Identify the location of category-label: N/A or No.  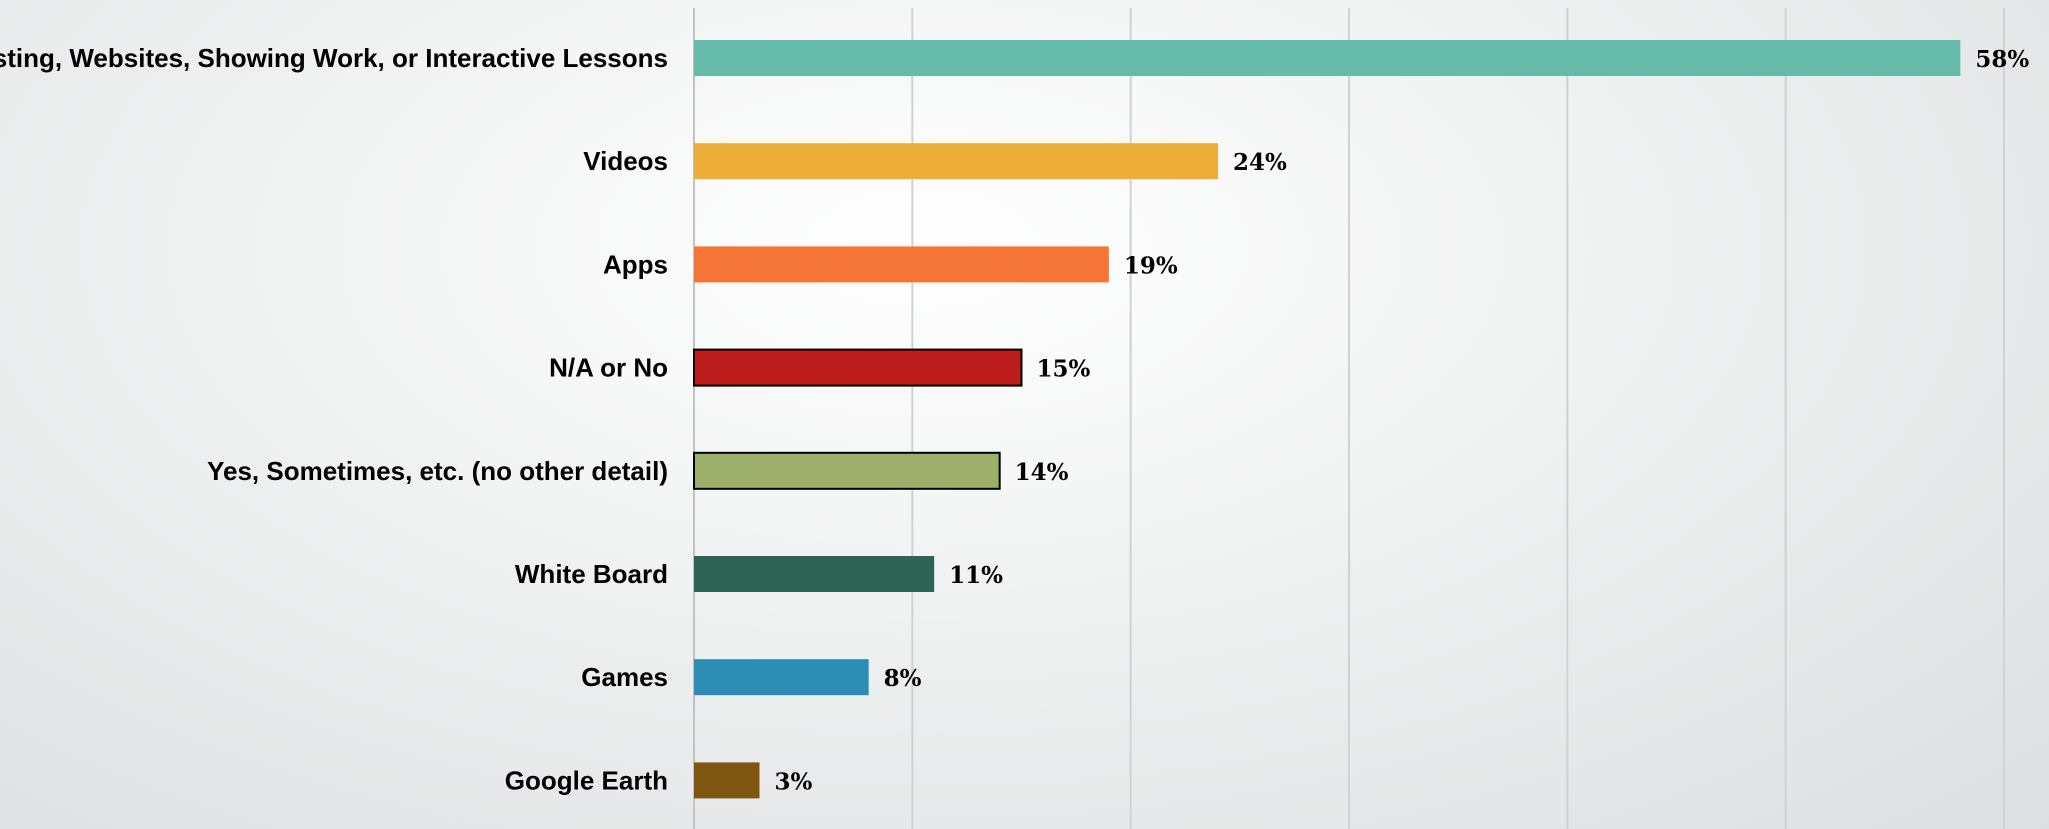
(608, 368).